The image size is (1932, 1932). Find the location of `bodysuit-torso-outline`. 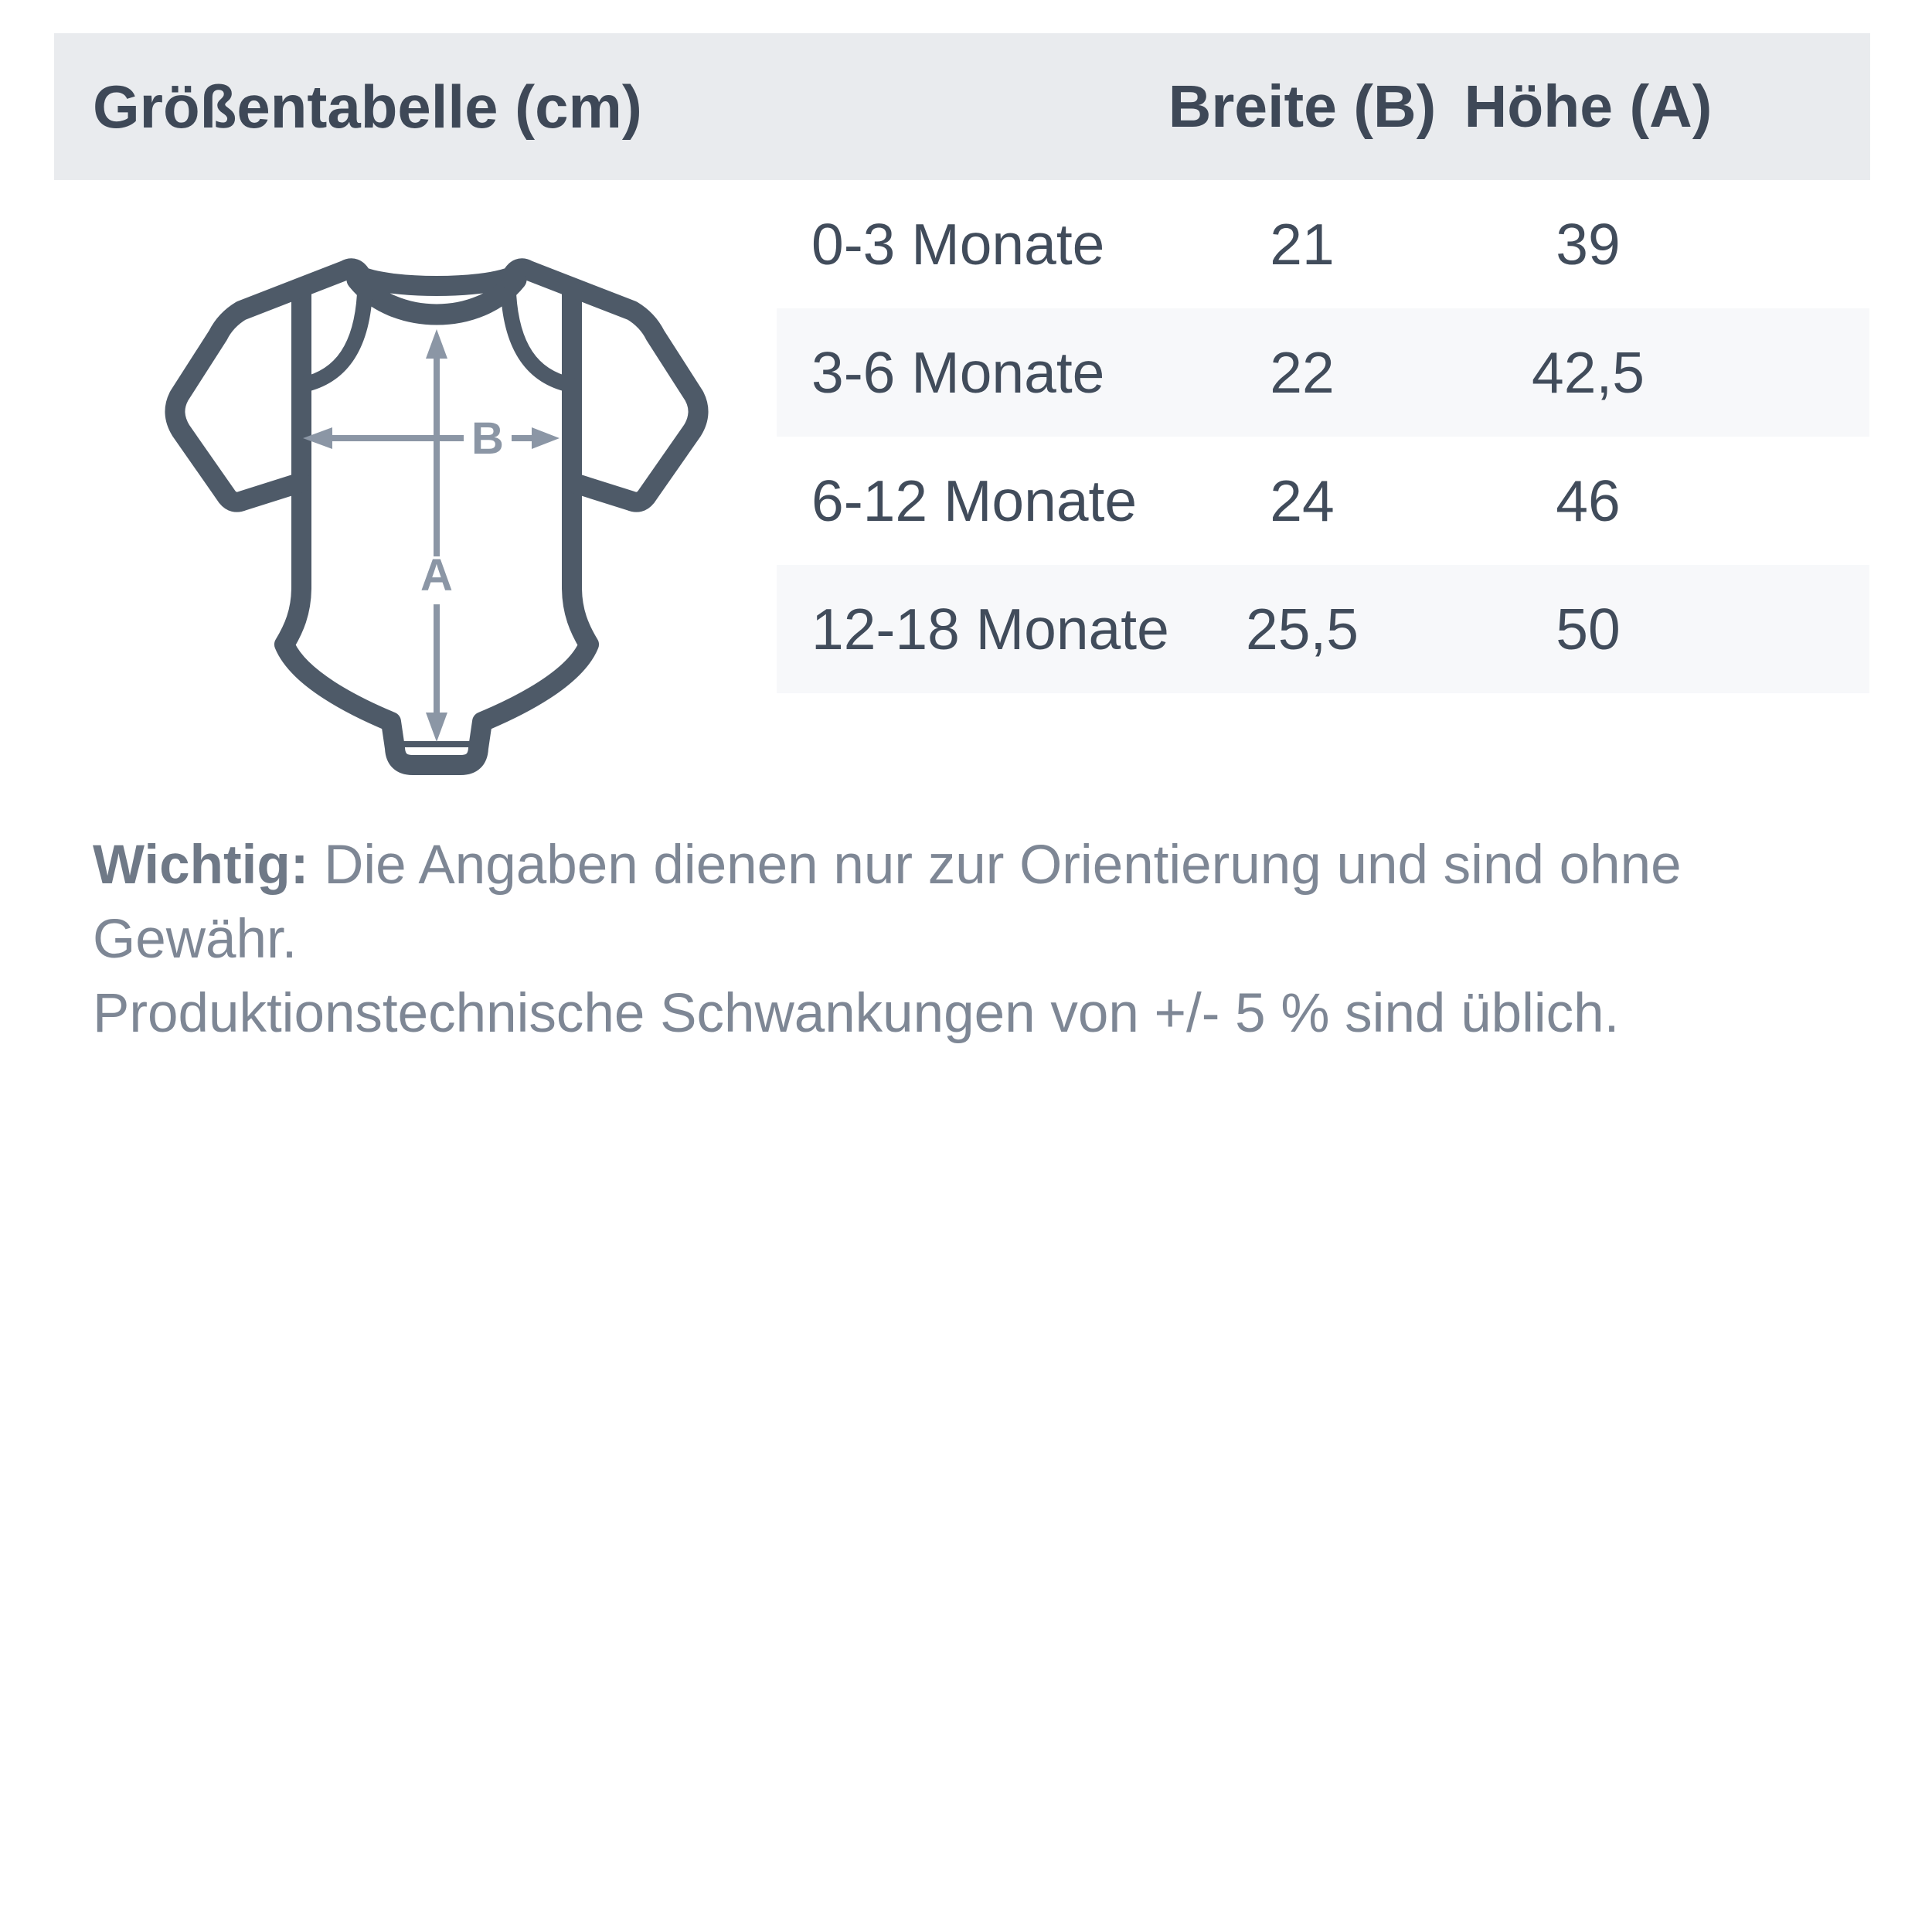

bodysuit-torso-outline is located at coordinates (436, 528).